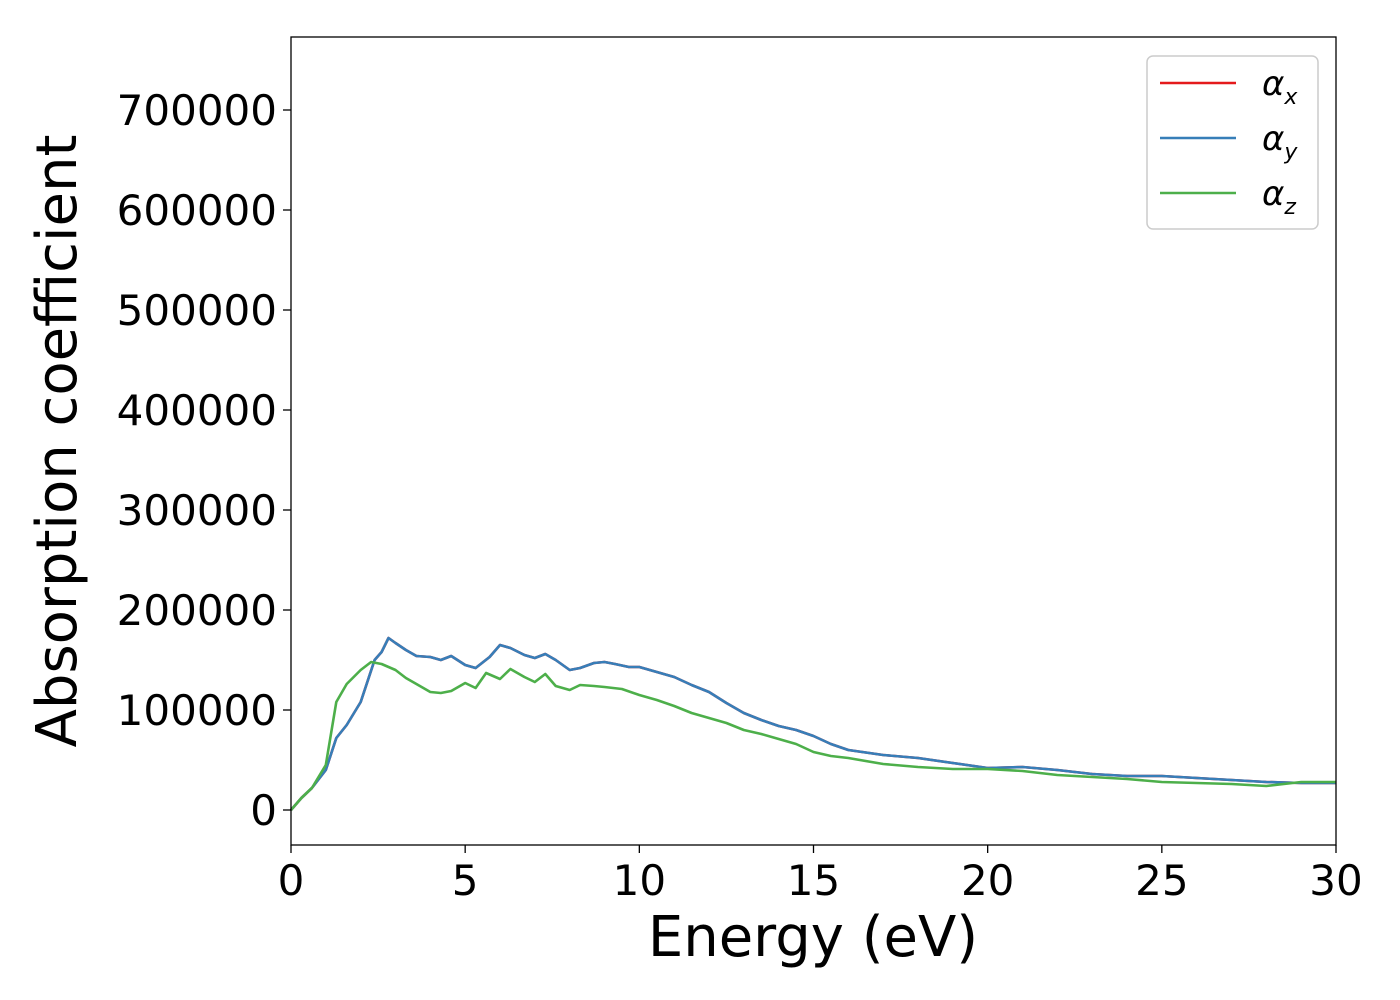 The width and height of the screenshot is (1400, 1000). Describe the element at coordinates (813, 937) in the screenshot. I see `x-axis-title: Energy (eV)` at that location.